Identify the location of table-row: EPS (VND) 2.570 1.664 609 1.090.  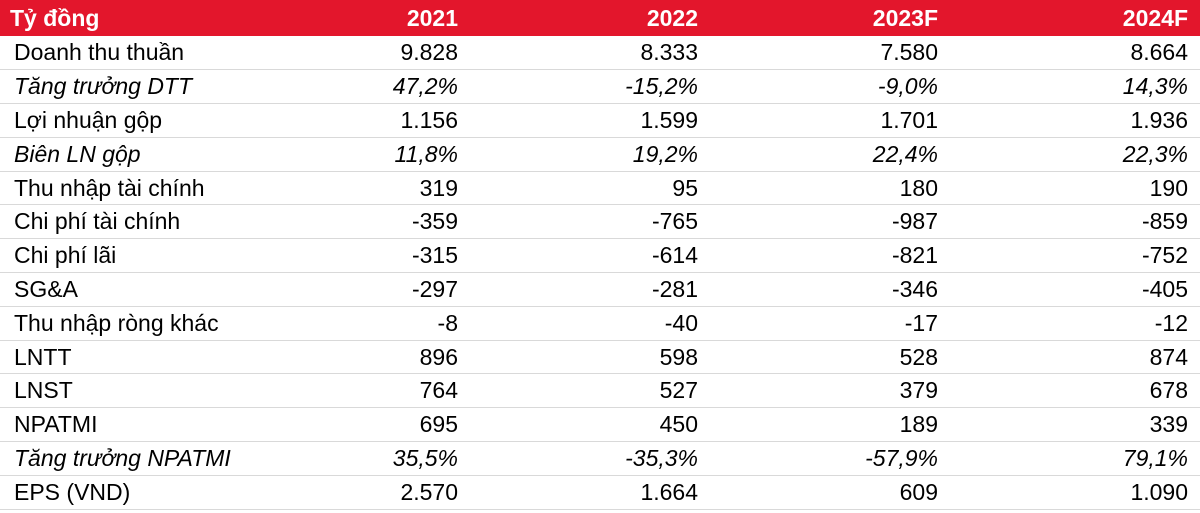
(600, 492).